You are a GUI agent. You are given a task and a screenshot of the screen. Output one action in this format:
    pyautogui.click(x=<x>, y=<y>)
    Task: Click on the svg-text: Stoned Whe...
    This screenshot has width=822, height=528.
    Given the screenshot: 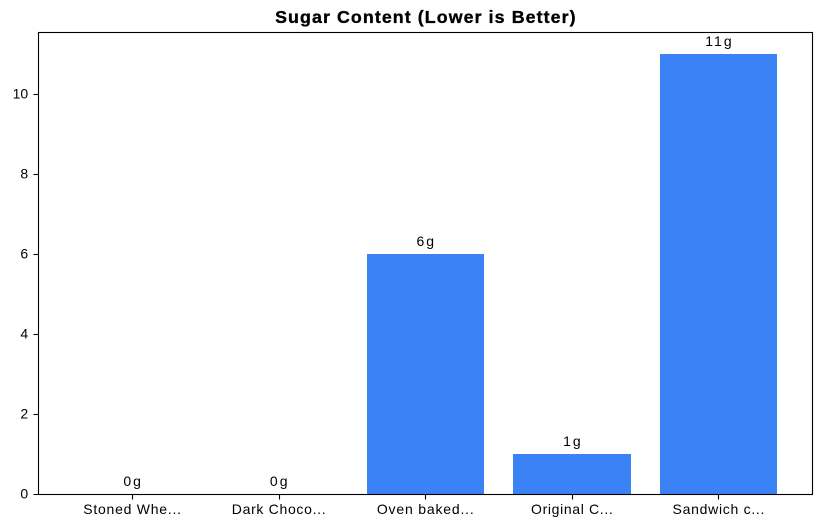 What is the action you would take?
    pyautogui.click(x=132, y=509)
    